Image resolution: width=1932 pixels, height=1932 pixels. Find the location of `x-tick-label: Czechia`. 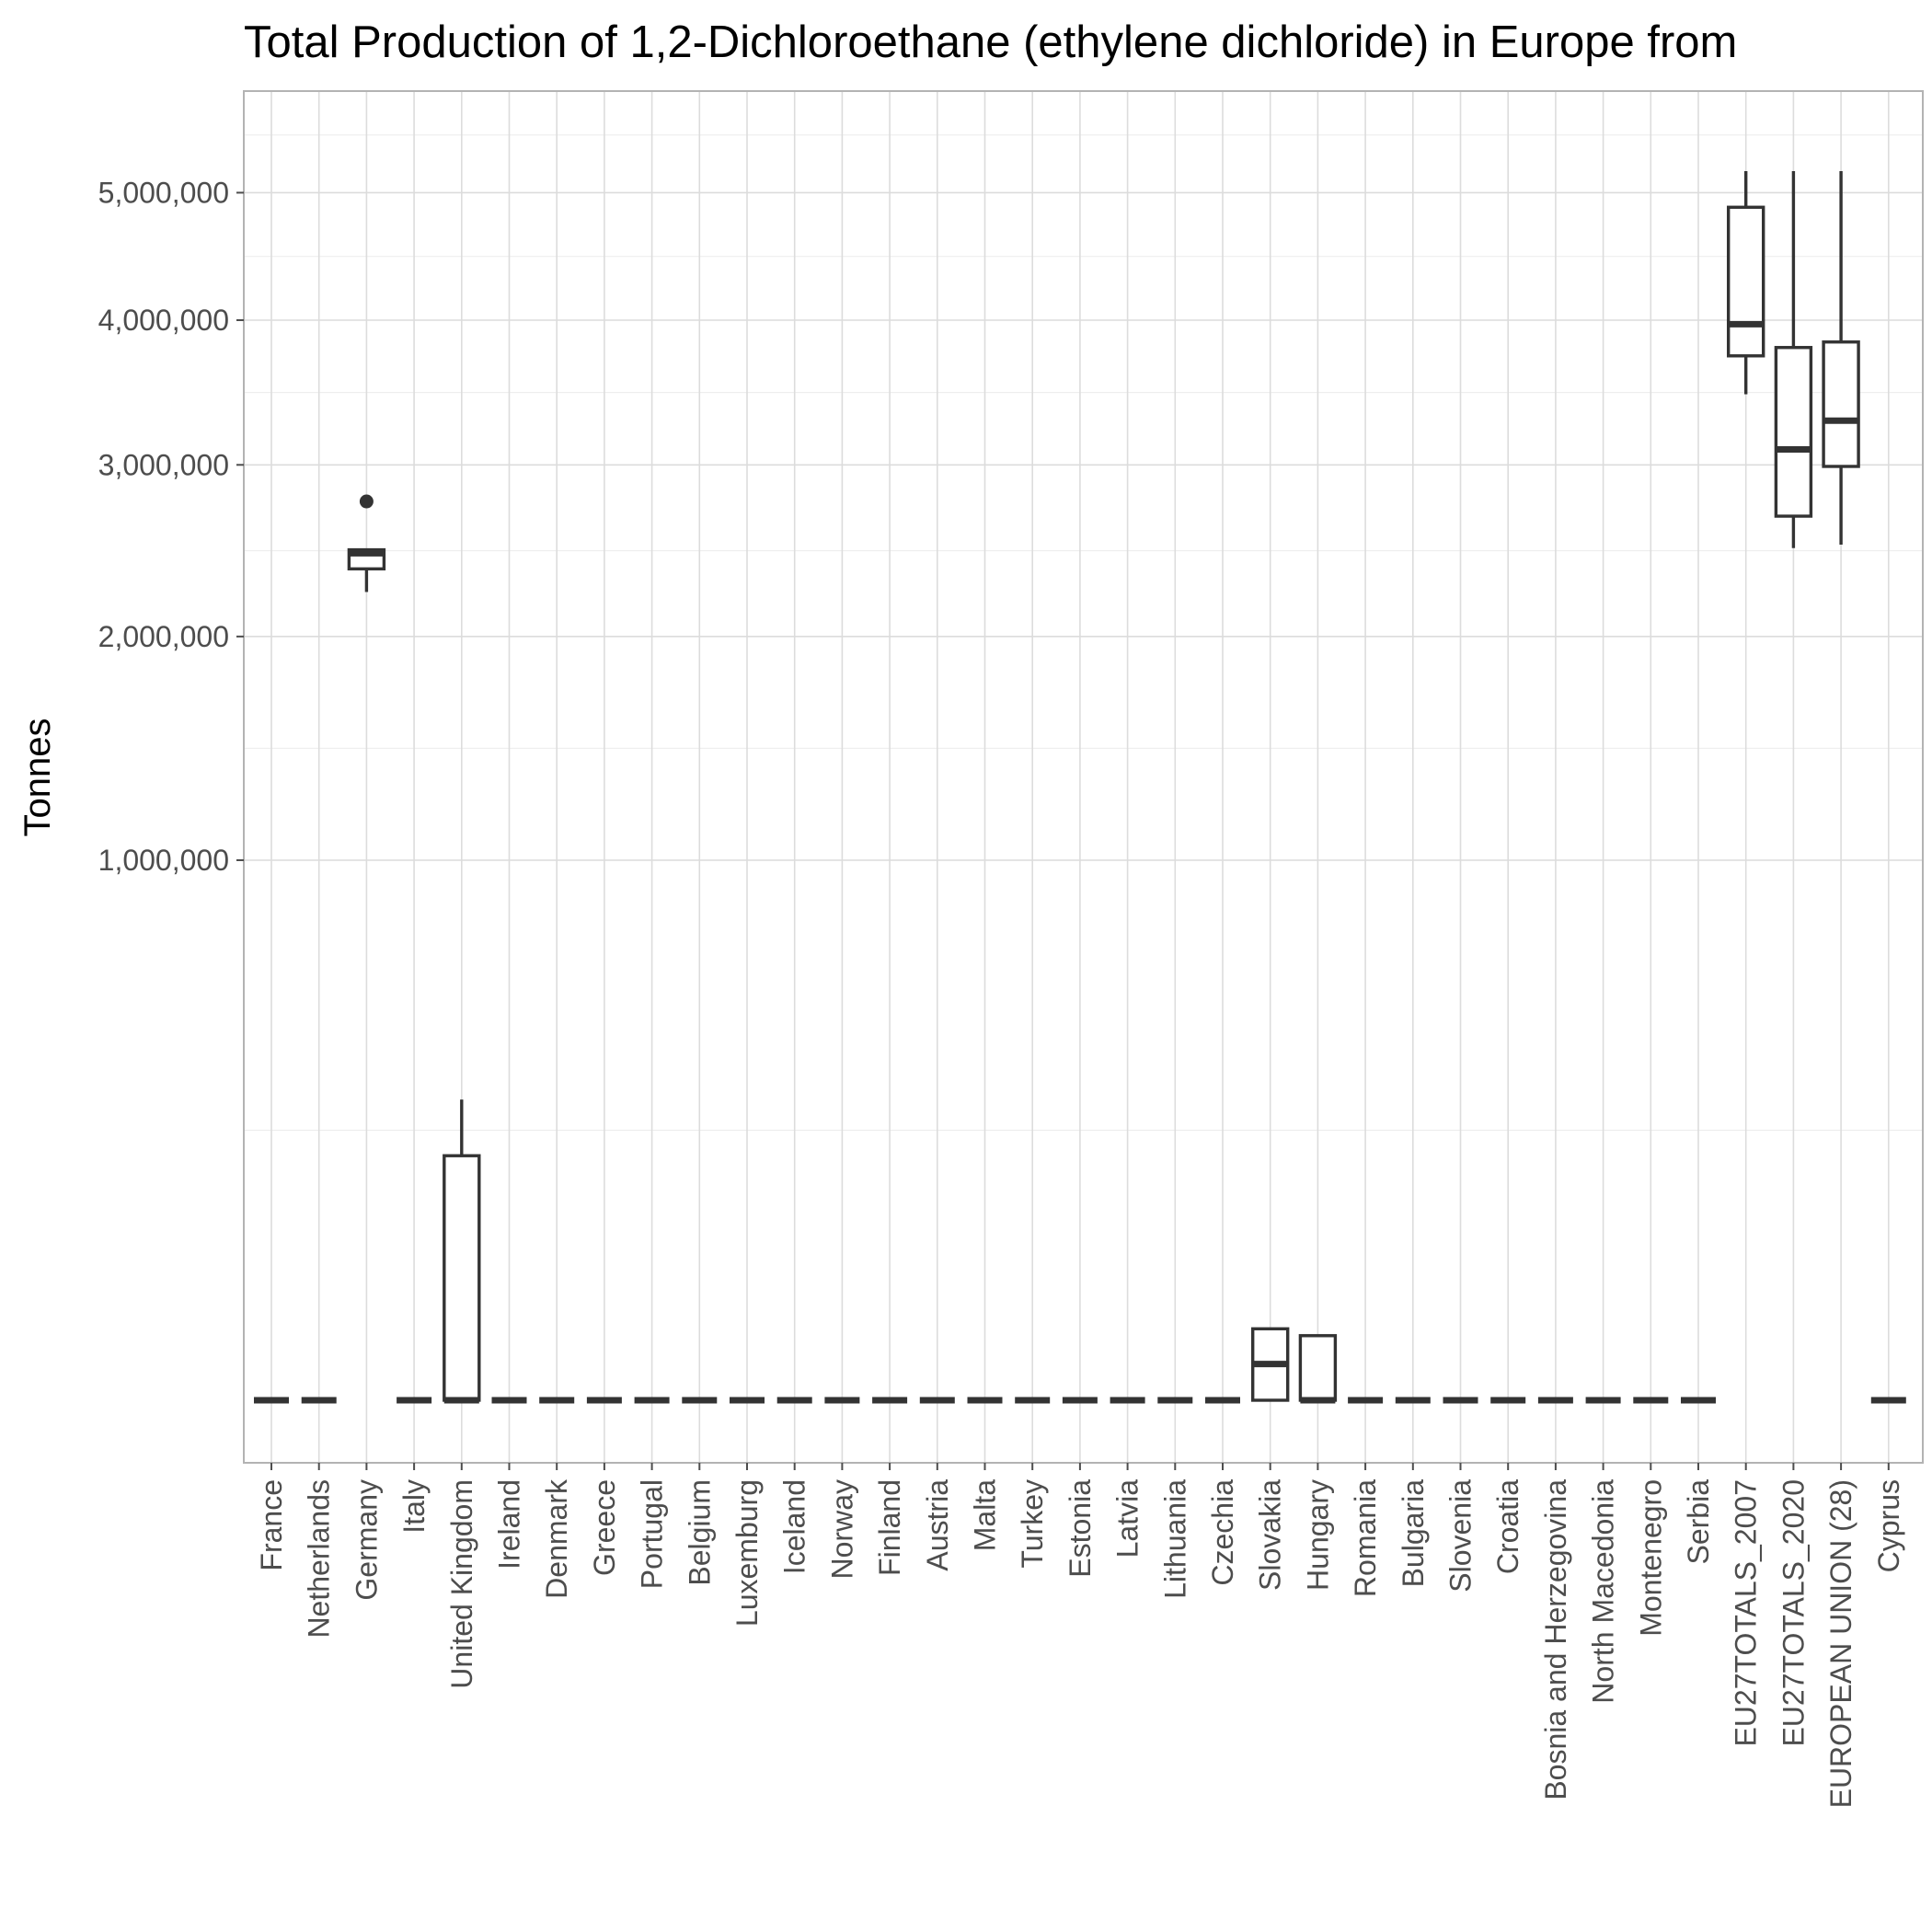

x-tick-label: Czechia is located at coordinates (1222, 1532).